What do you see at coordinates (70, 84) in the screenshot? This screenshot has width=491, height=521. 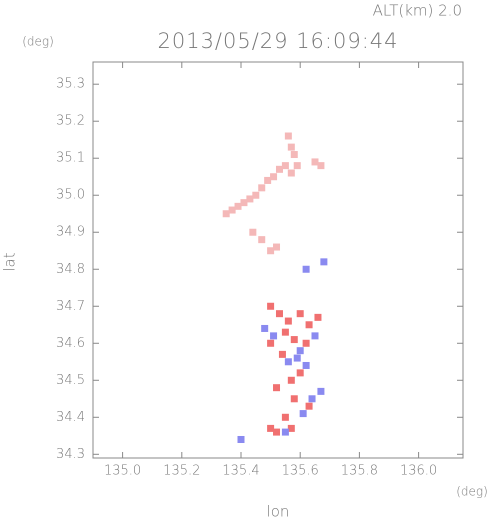 I see `y-tick-label: 35.3` at bounding box center [70, 84].